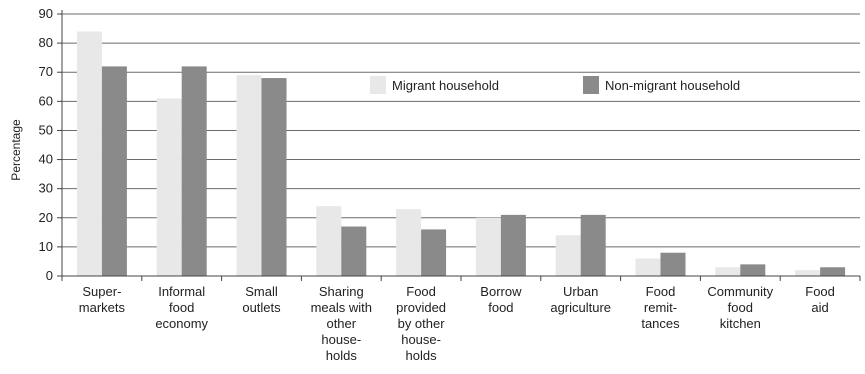 The height and width of the screenshot is (374, 865). Describe the element at coordinates (46, 188) in the screenshot. I see `y-tick-label: 30` at that location.